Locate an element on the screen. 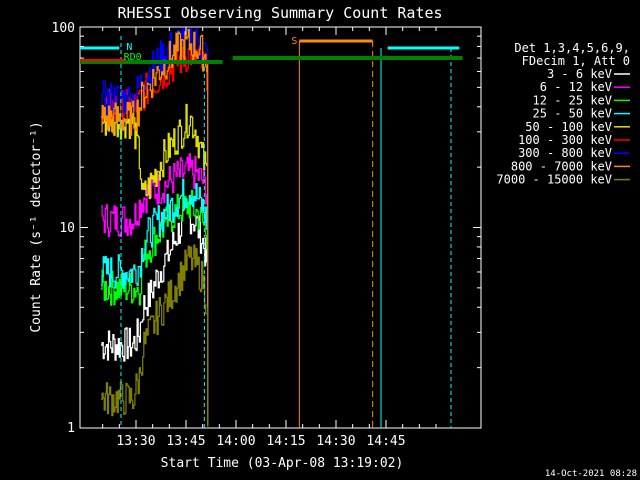  legend-label-0: 3 - 6 keV is located at coordinates (579, 74).